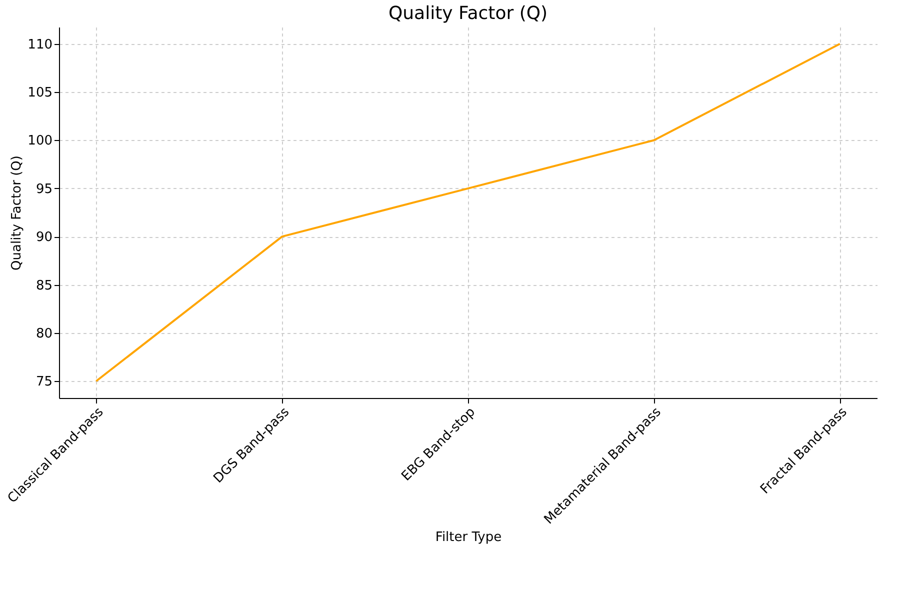 The width and height of the screenshot is (907, 609). What do you see at coordinates (44, 334) in the screenshot?
I see `y-tick-label: 80` at bounding box center [44, 334].